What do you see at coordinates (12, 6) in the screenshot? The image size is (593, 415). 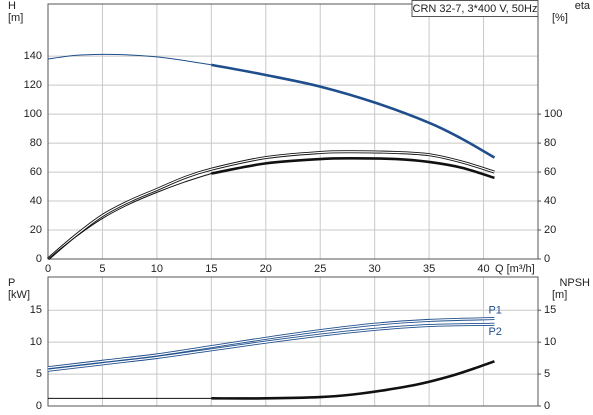 I see `y-axis-label: H` at bounding box center [12, 6].